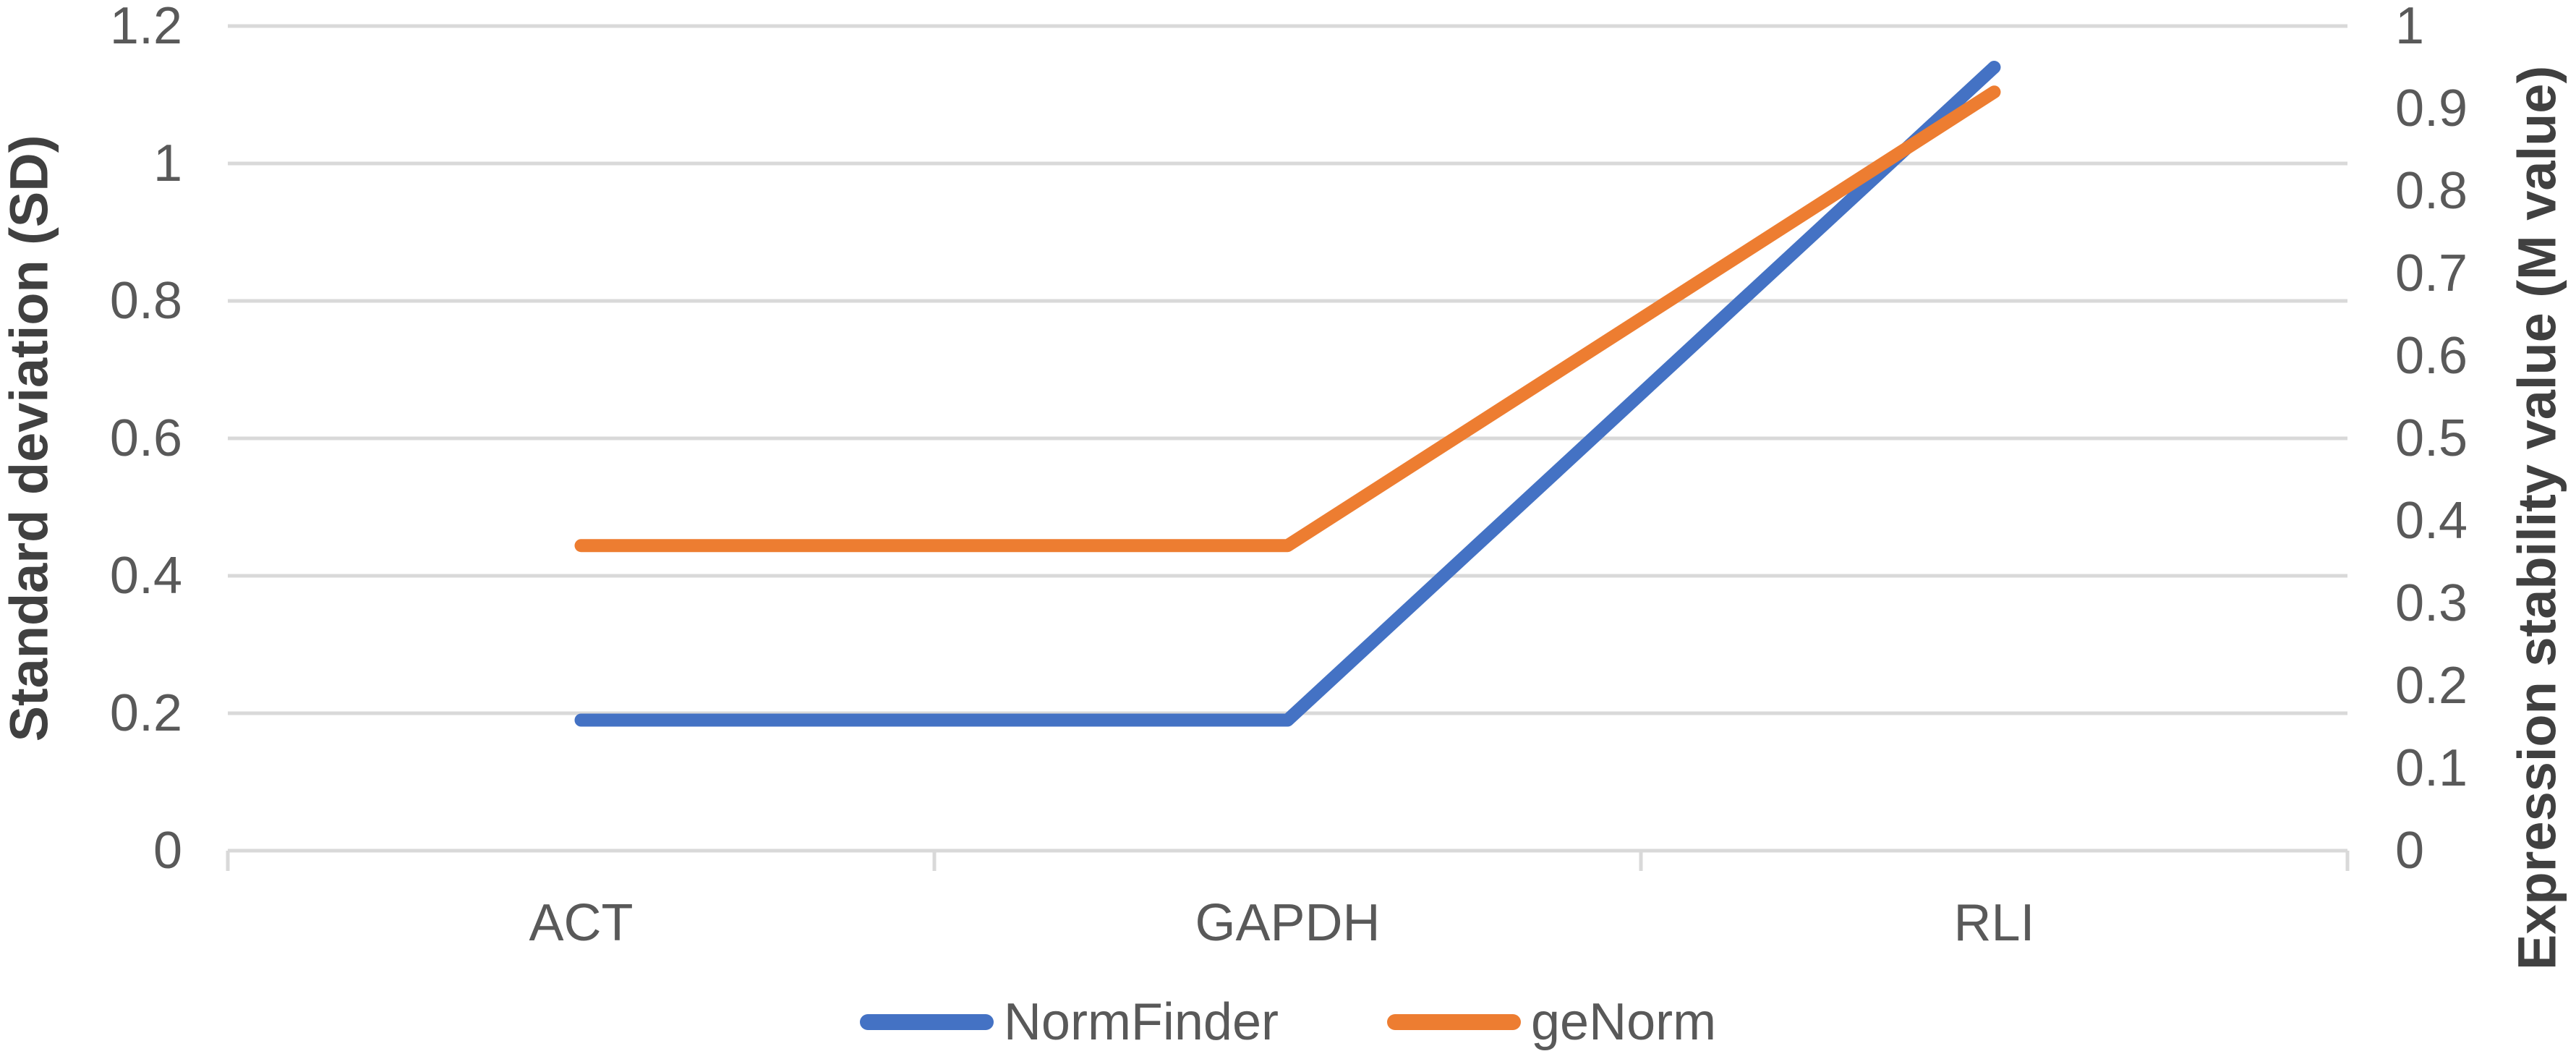 The image size is (2576, 1059). What do you see at coordinates (1141, 1022) in the screenshot?
I see `legend-label-normfinder: NormFinder` at bounding box center [1141, 1022].